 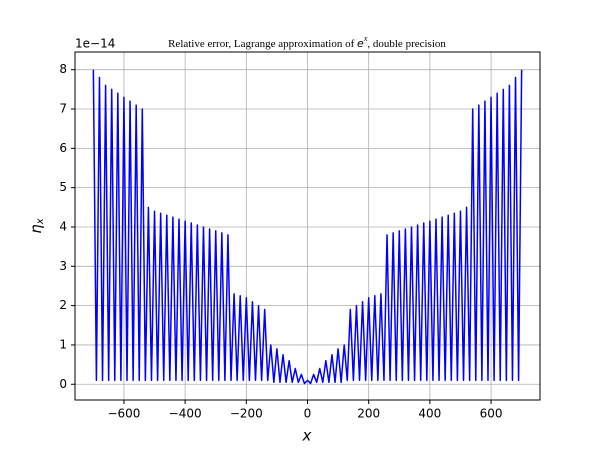 I want to click on y-tick-label: 7, so click(x=63, y=109).